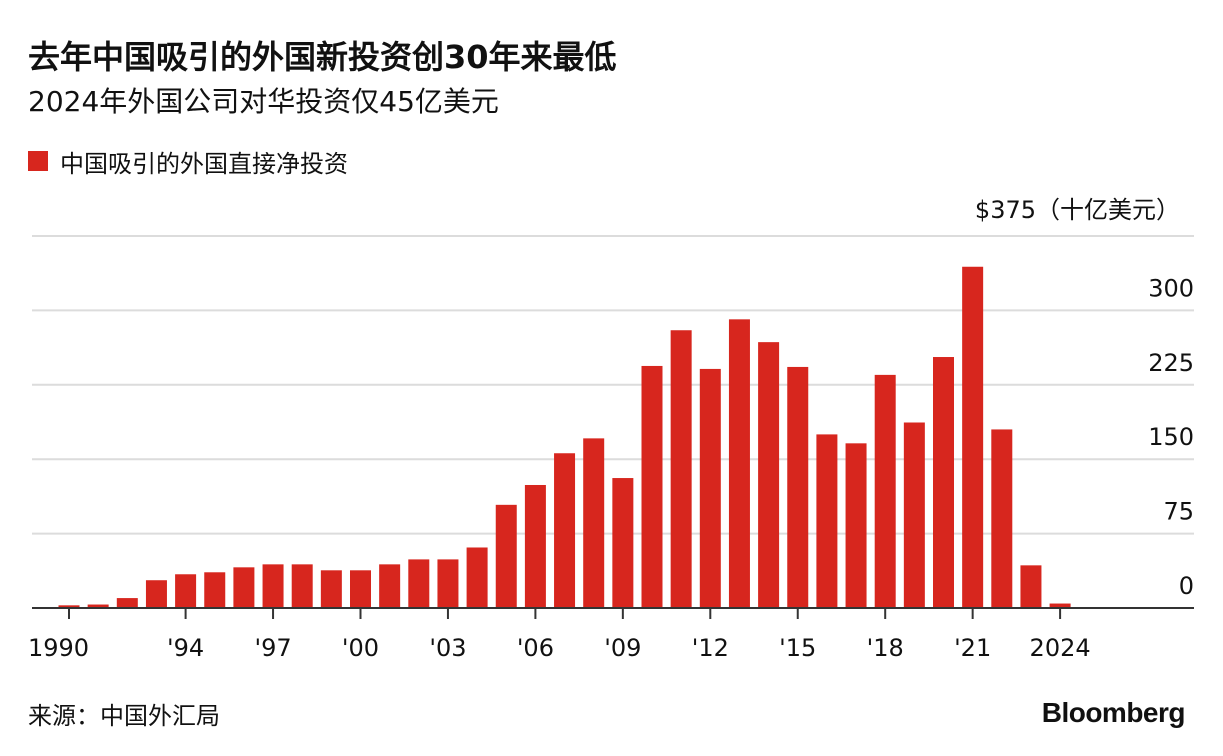 The width and height of the screenshot is (1223, 756). Describe the element at coordinates (448, 583) in the screenshot. I see `bar-2003` at that location.